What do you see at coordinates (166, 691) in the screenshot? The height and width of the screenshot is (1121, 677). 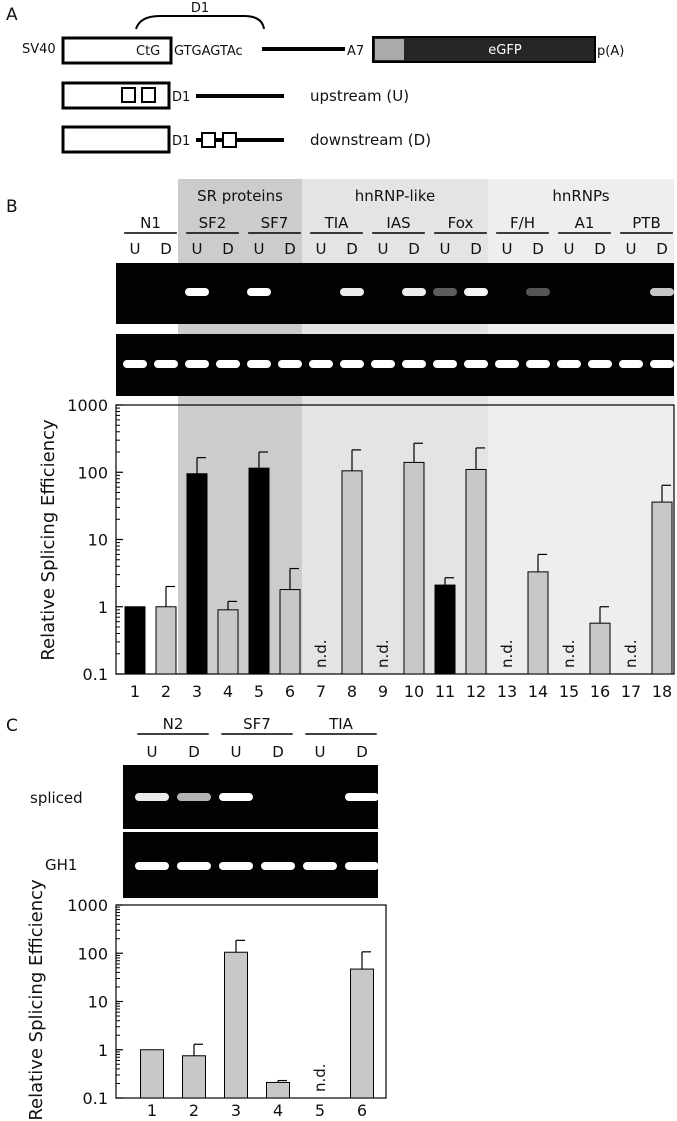 I see `x-tick-label: 2` at bounding box center [166, 691].